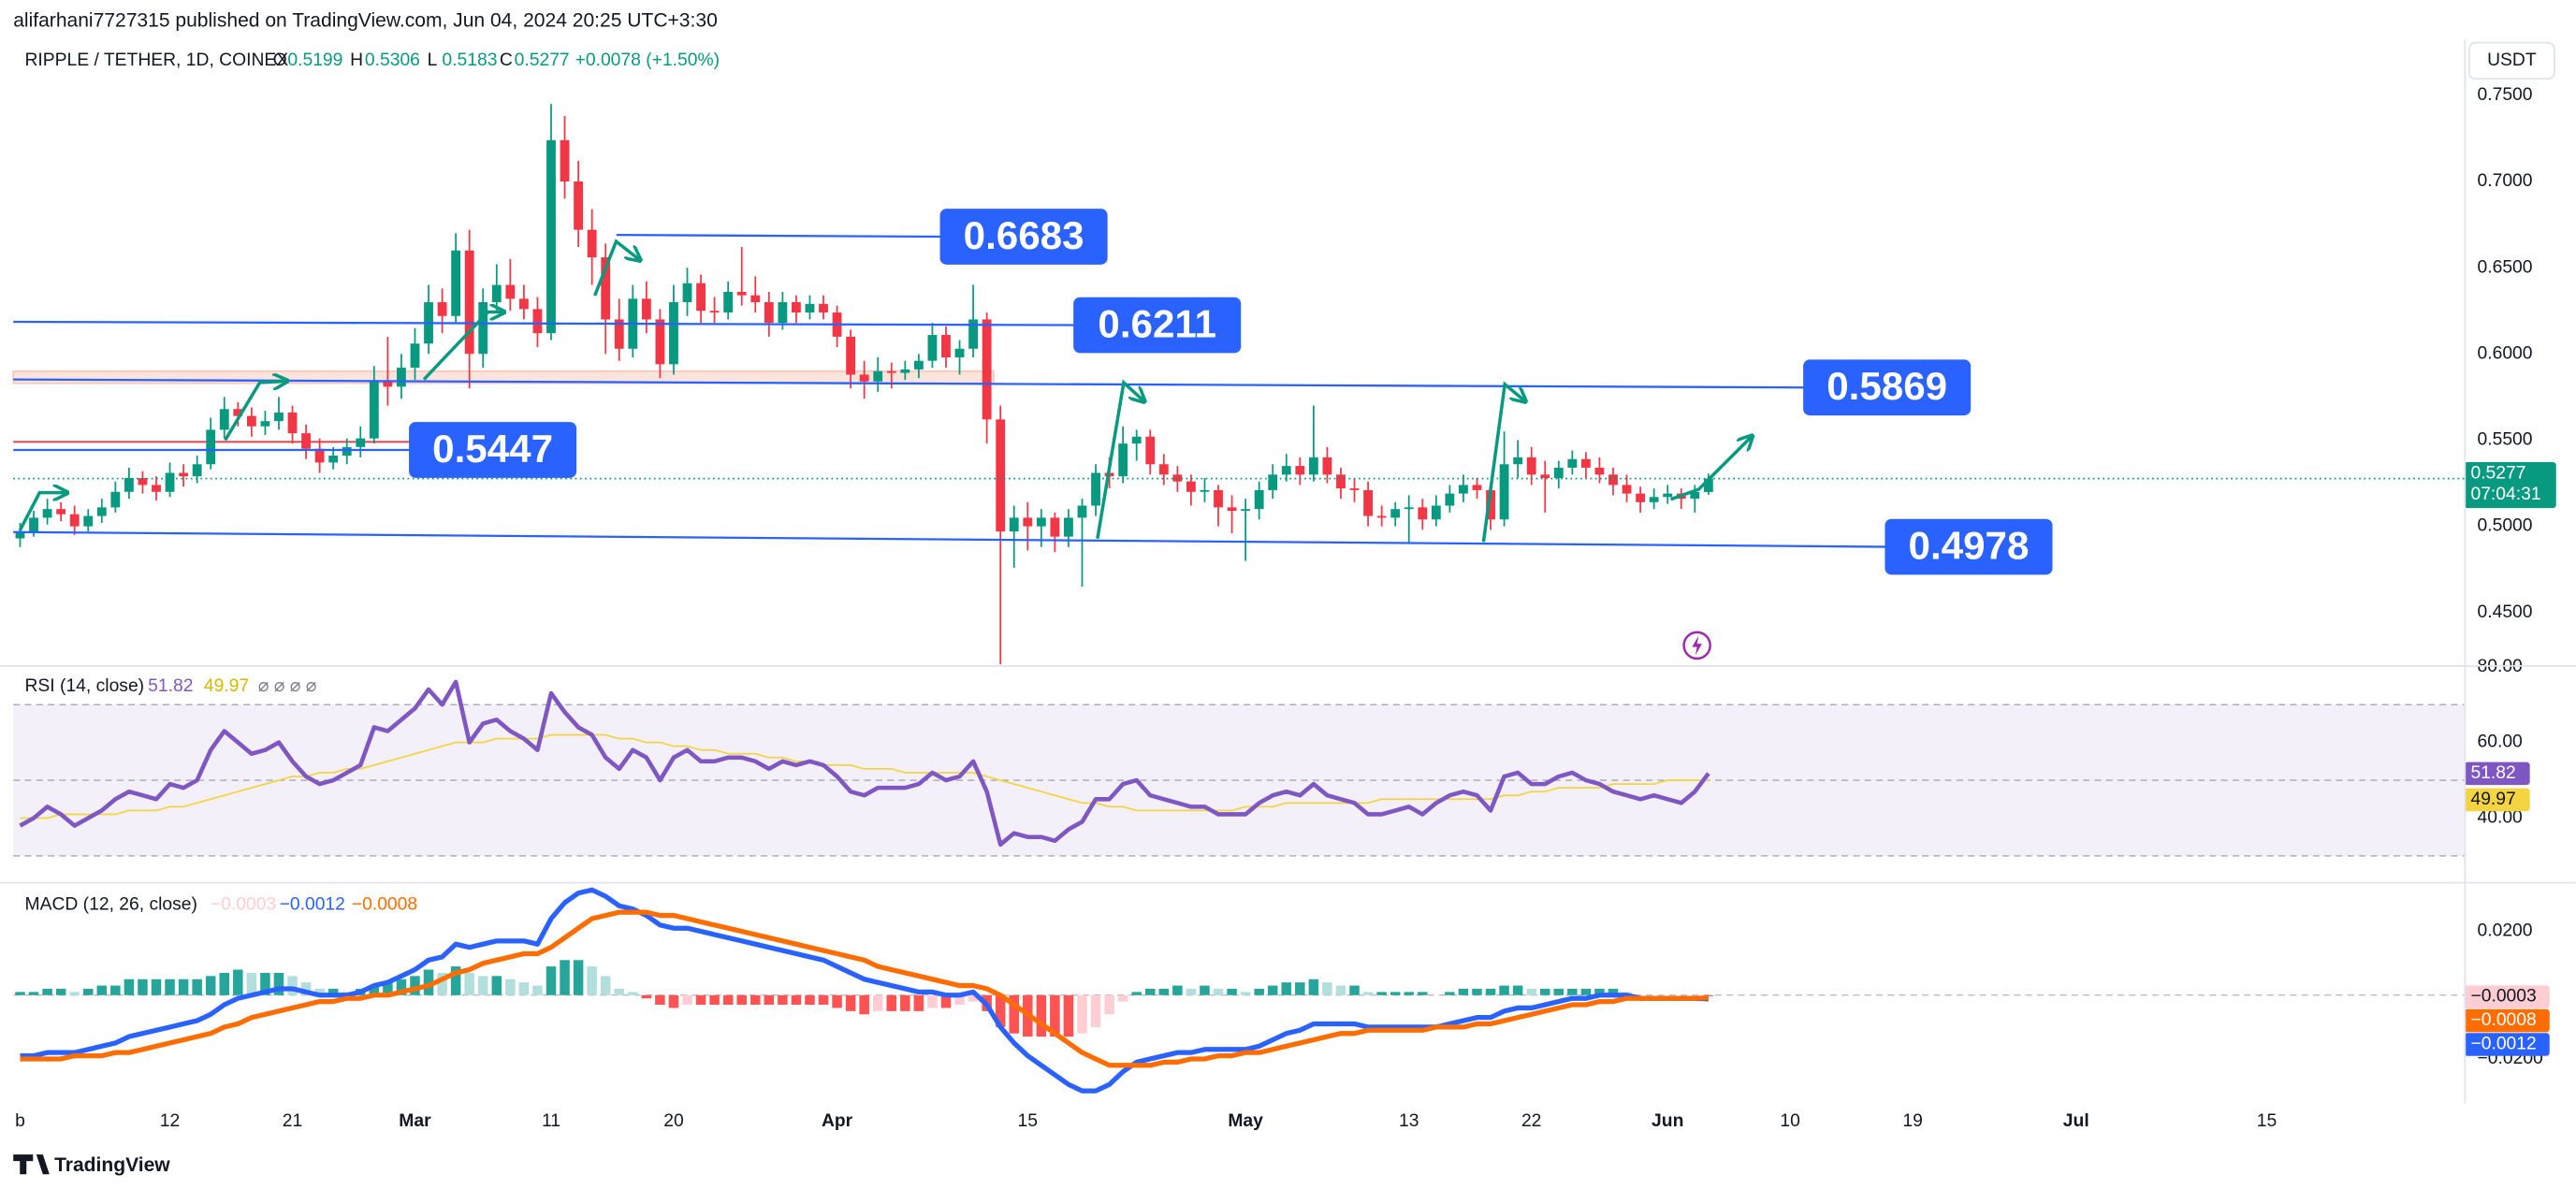 The image size is (2576, 1189). I want to click on price-label: 0.5447, so click(492, 449).